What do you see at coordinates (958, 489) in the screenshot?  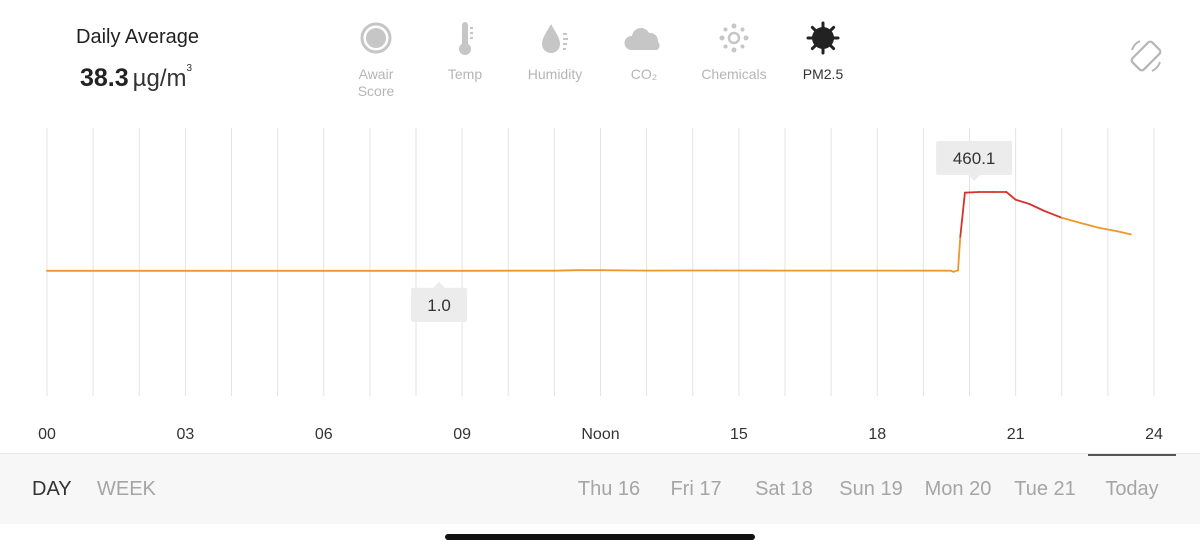 I see `day-tab: Mon 20` at bounding box center [958, 489].